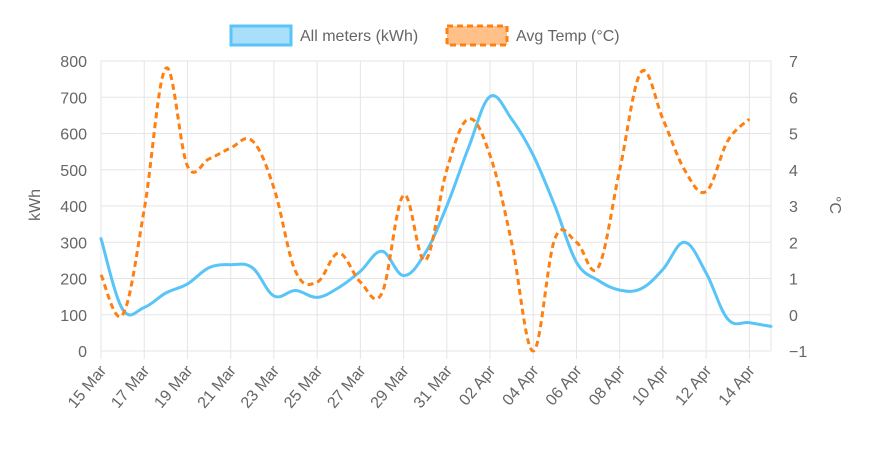 The image size is (873, 450). Describe the element at coordinates (793, 280) in the screenshot. I see `y-right-tick-label: 1` at that location.